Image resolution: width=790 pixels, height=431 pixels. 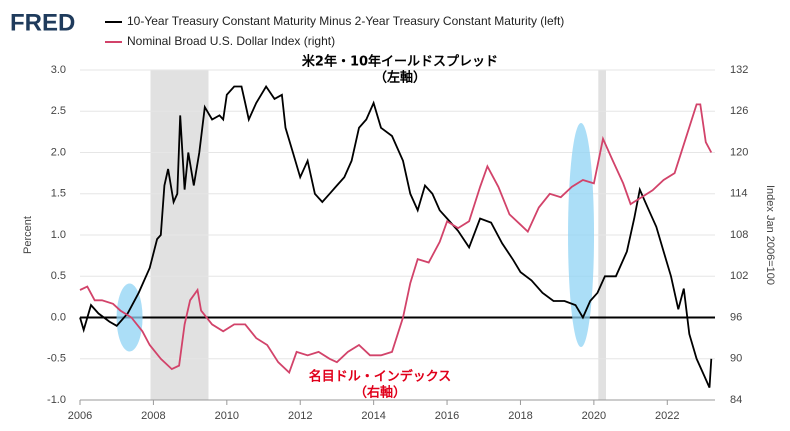 I want to click on y-tick-label: -1.0, so click(x=56, y=400).